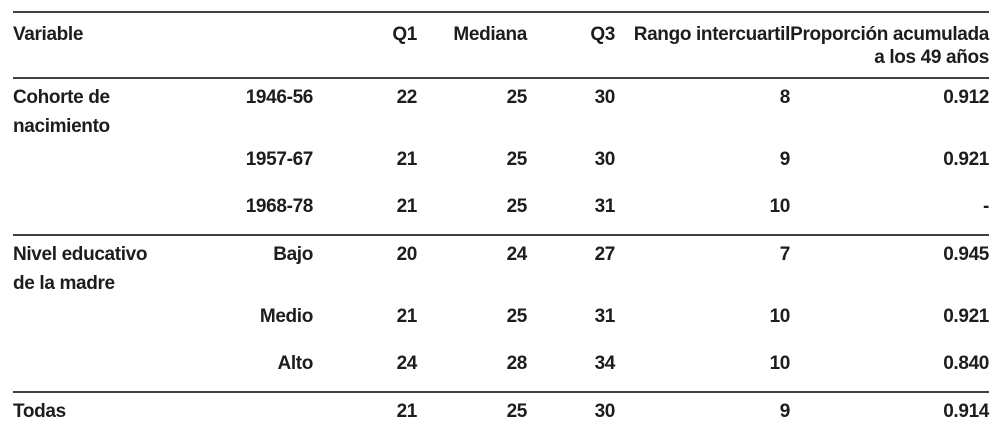  Describe the element at coordinates (293, 254) in the screenshot. I see `category-cell: Bajo` at that location.